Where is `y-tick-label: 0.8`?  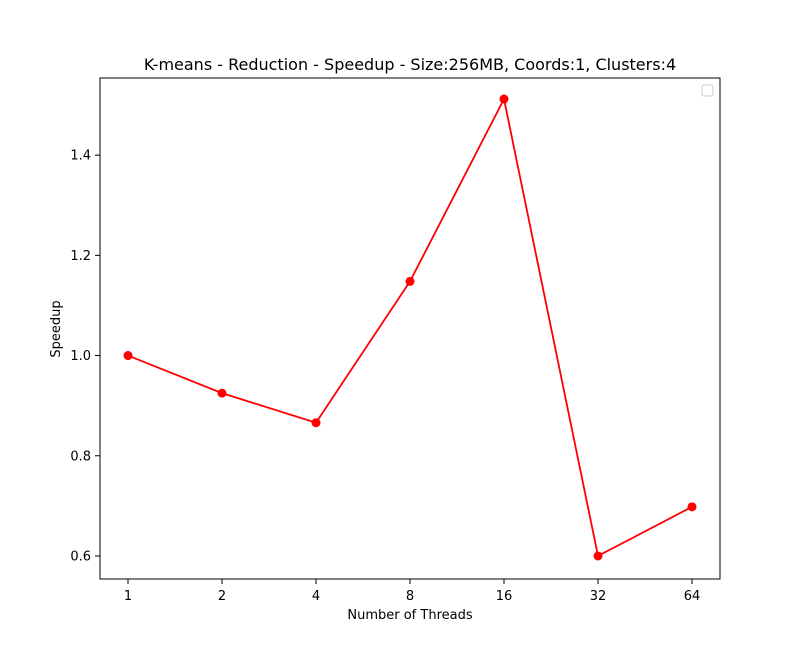 y-tick-label: 0.8 is located at coordinates (80, 456).